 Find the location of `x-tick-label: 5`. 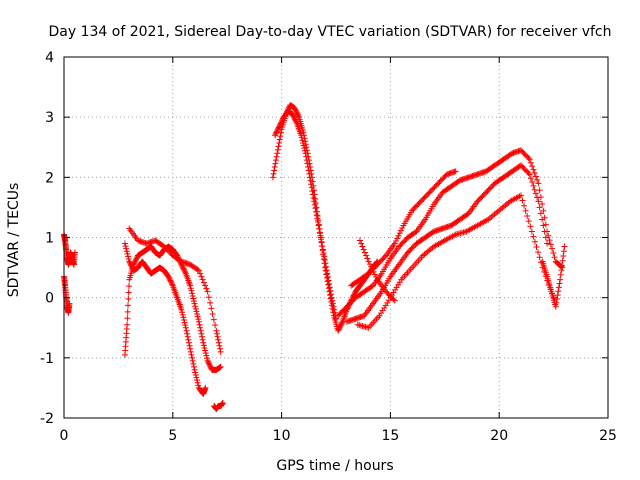

x-tick-label: 5 is located at coordinates (172, 436).